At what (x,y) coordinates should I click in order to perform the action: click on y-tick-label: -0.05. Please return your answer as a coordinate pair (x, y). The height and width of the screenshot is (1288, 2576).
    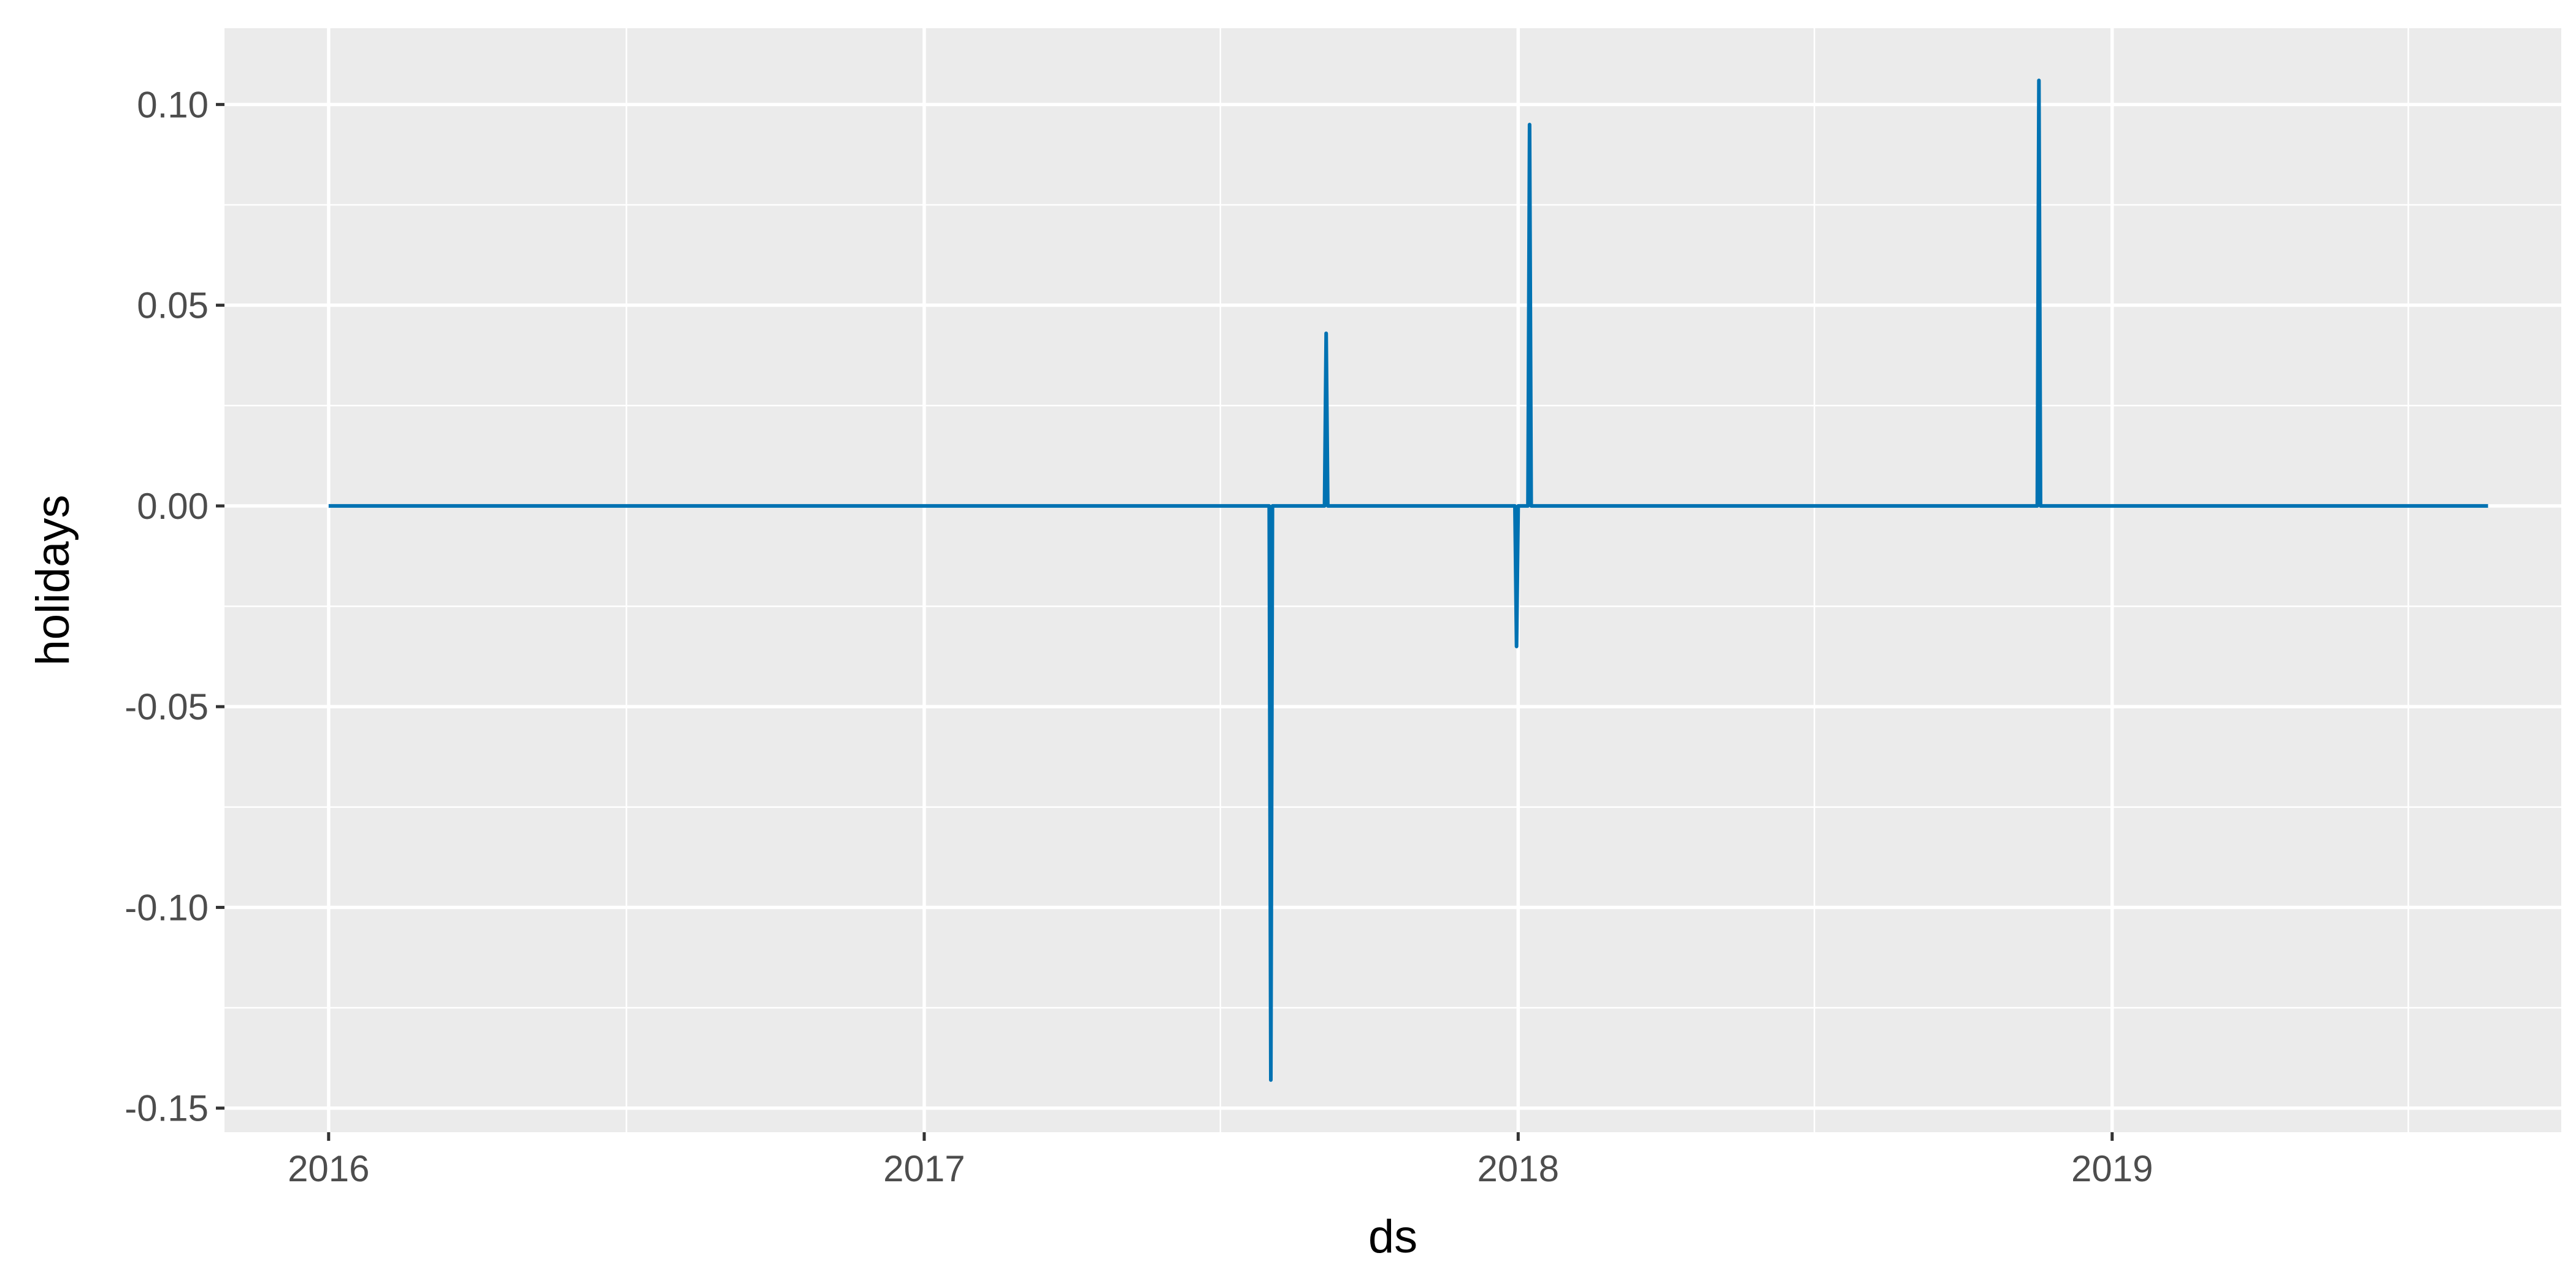
    Looking at the image, I should click on (167, 706).